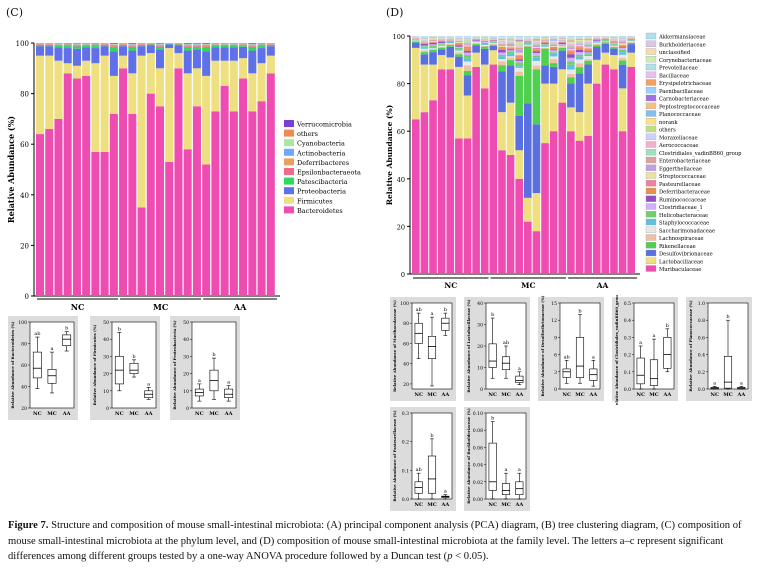 The width and height of the screenshot is (760, 587). I want to click on boxplot-tick-label: 20, so click(106, 375).